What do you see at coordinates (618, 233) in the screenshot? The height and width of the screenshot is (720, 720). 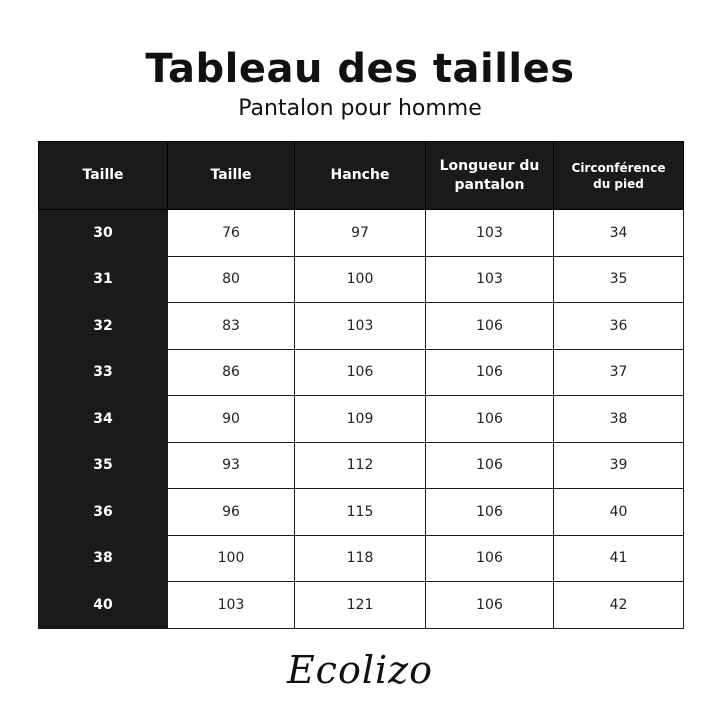 I see `cell-foot-circumference: 34` at bounding box center [618, 233].